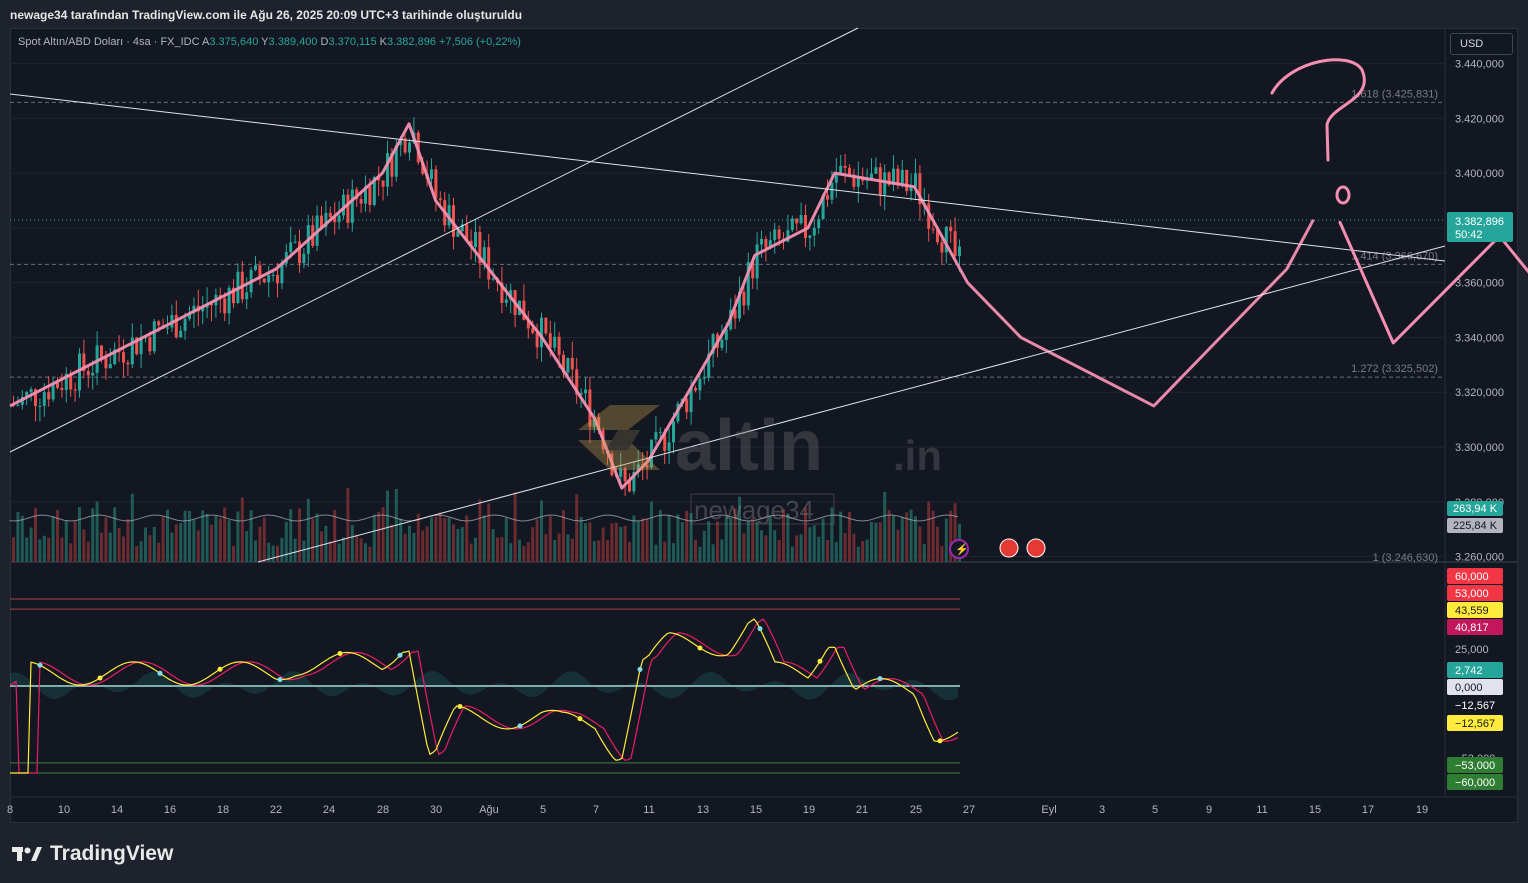 The image size is (1528, 883). I want to click on question-mark-dot, so click(1343, 195).